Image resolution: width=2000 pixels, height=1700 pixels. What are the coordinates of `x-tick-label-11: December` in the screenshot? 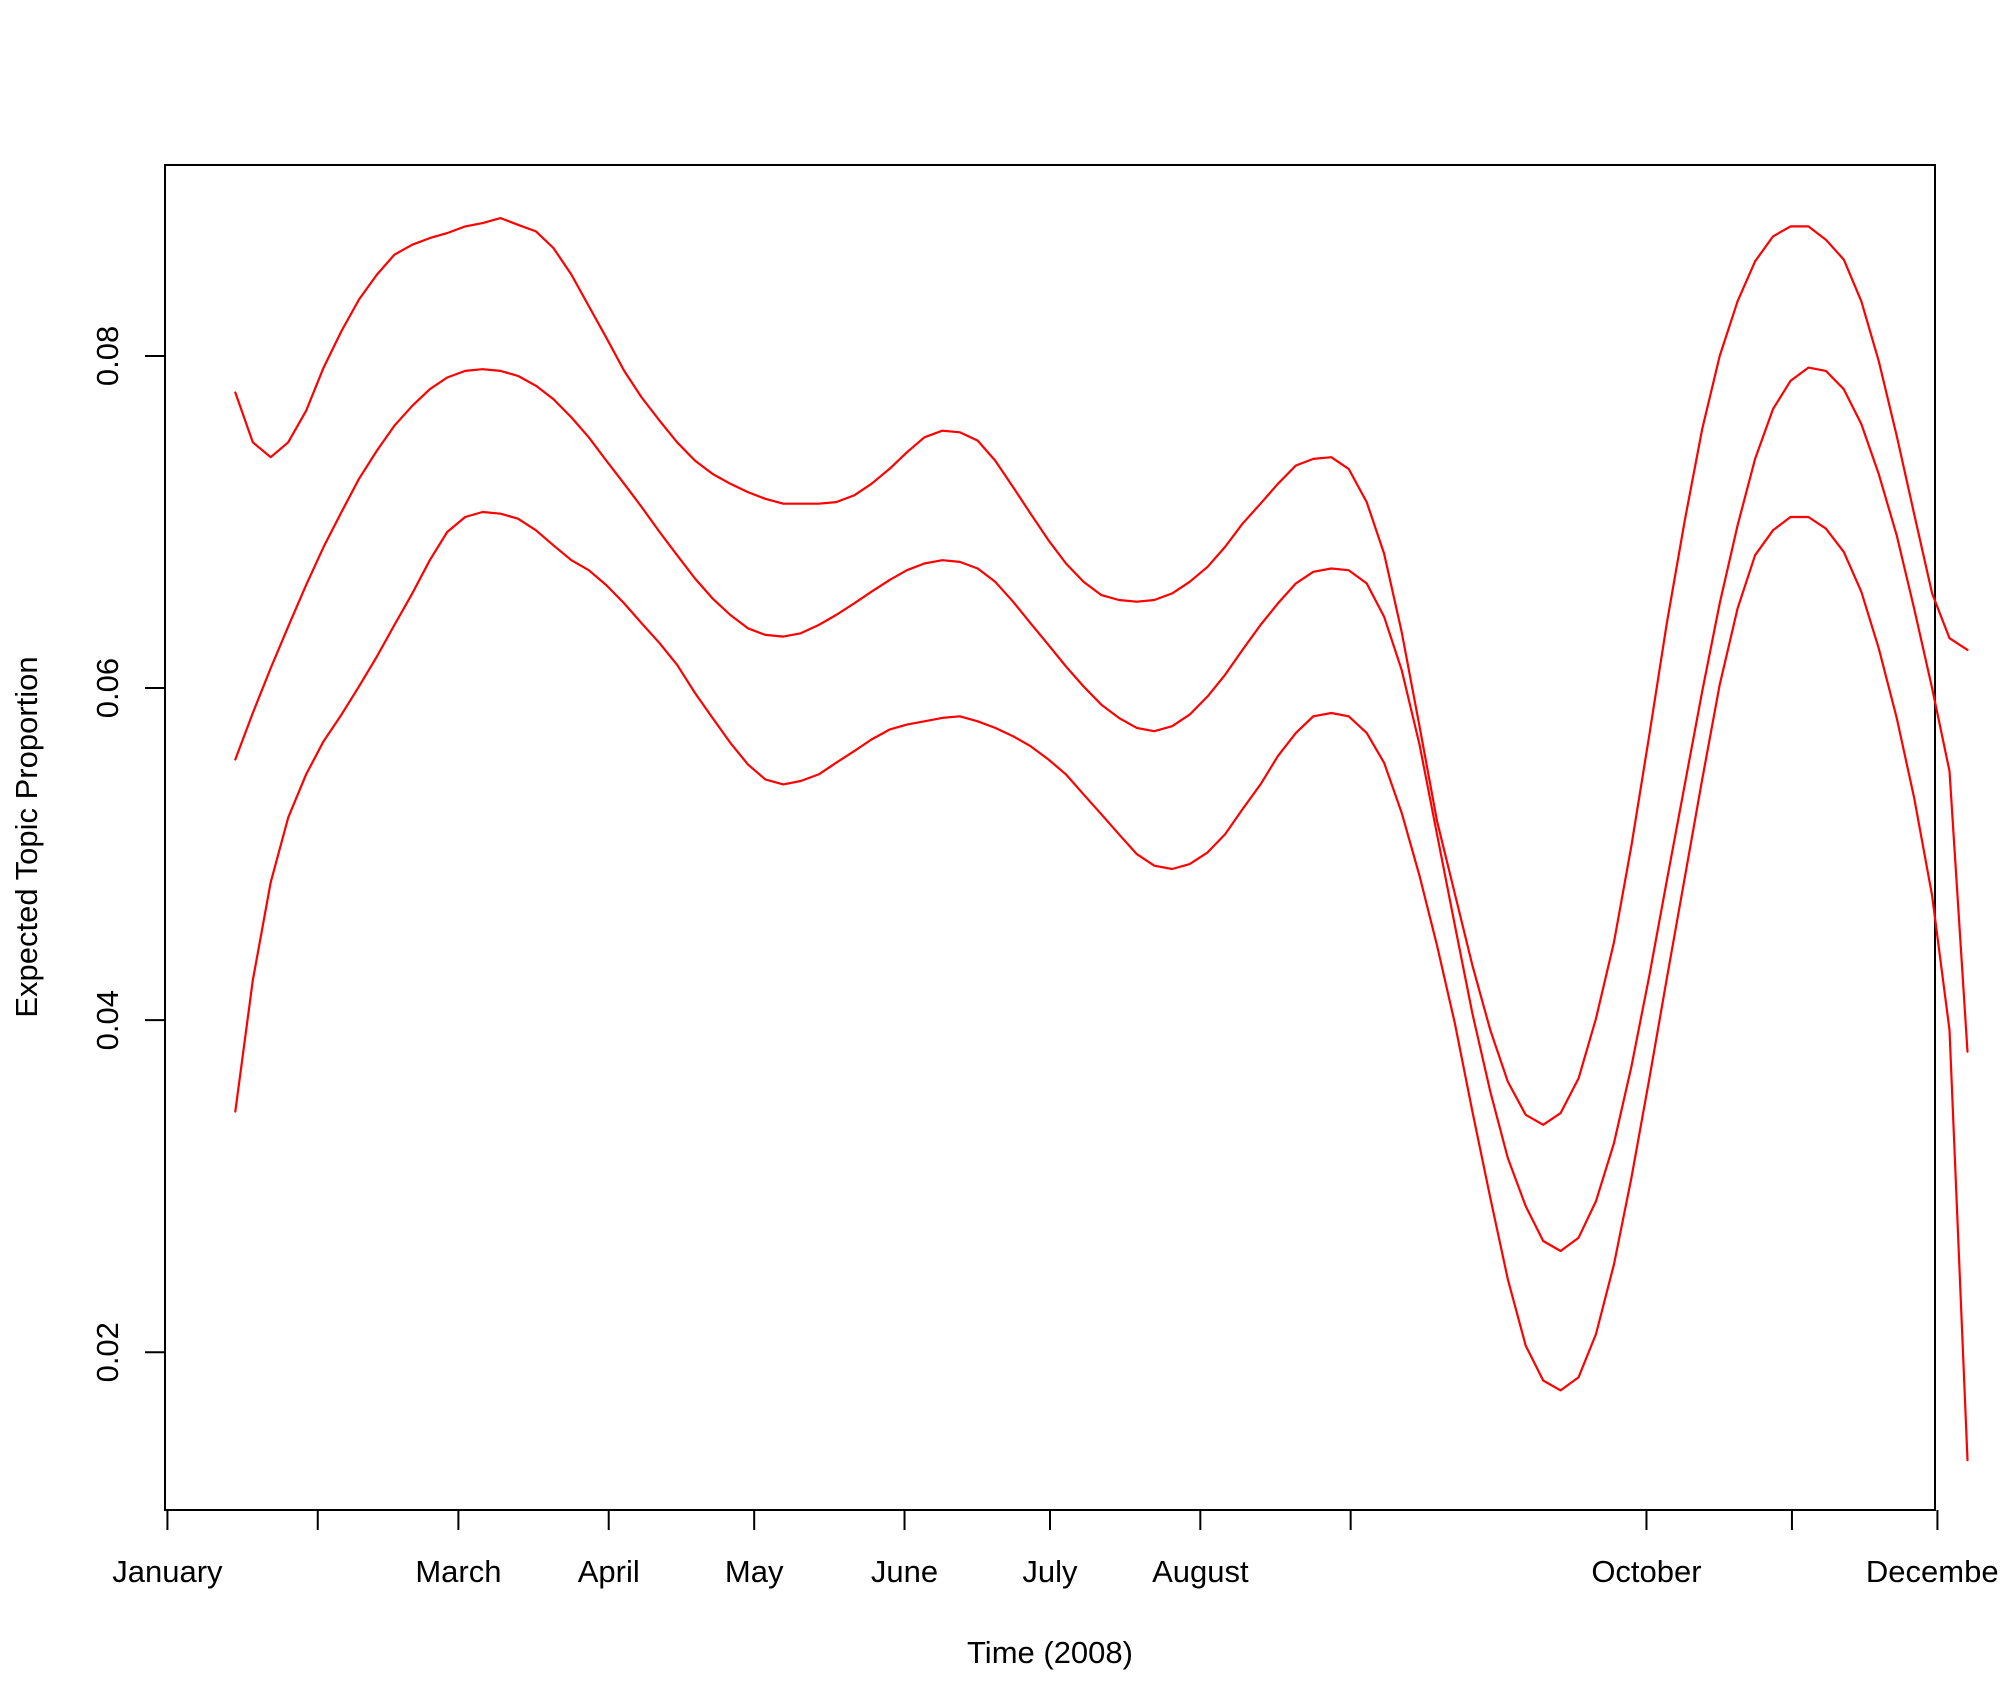 It's located at (1933, 1571).